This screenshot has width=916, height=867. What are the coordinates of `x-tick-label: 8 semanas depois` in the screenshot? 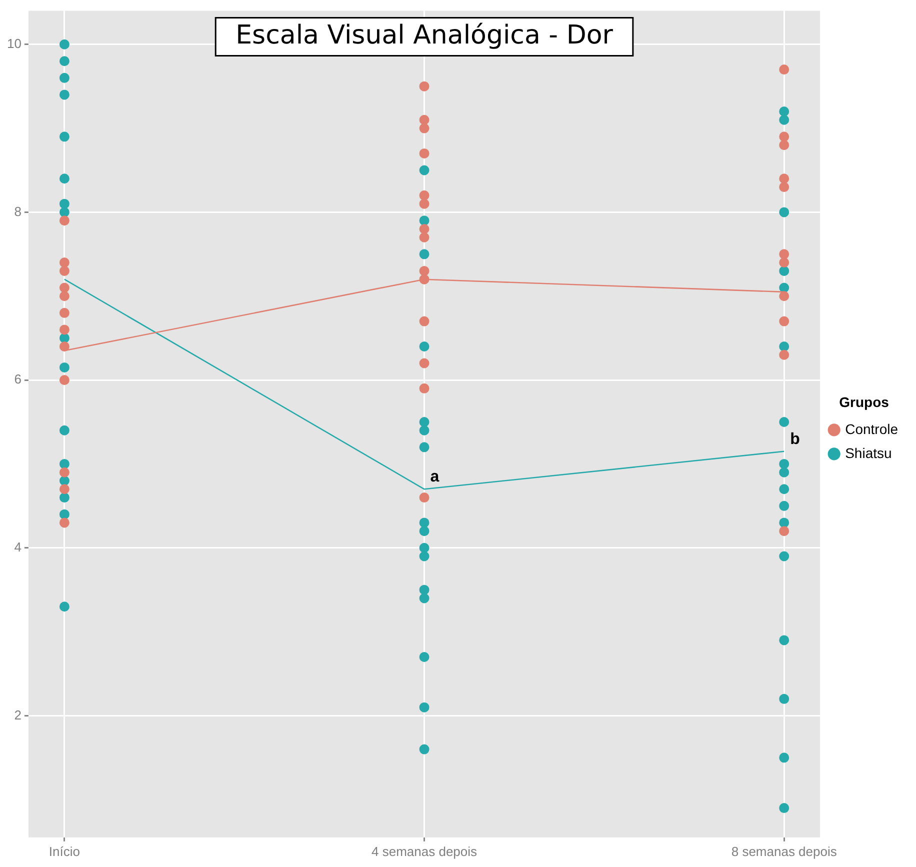 It's located at (784, 851).